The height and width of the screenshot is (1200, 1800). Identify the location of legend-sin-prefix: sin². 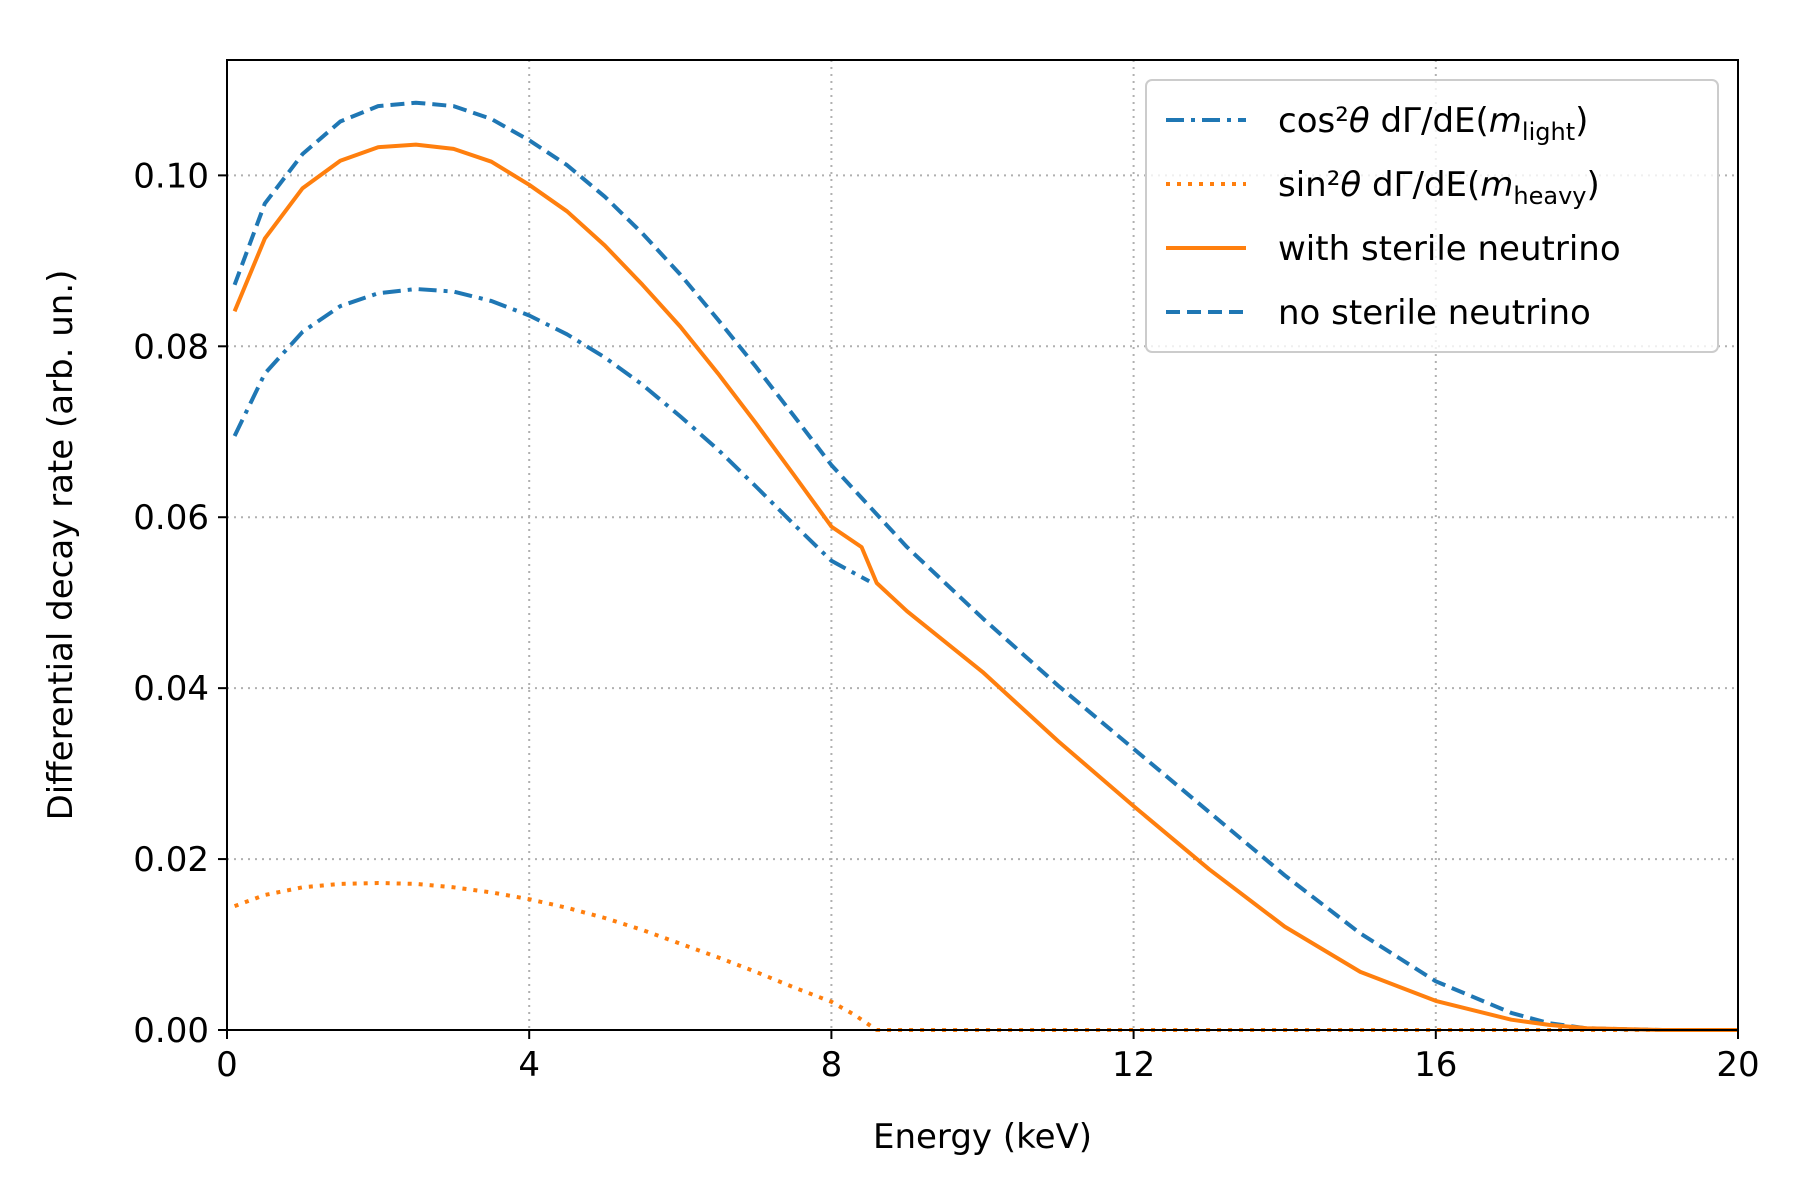
(1309, 185).